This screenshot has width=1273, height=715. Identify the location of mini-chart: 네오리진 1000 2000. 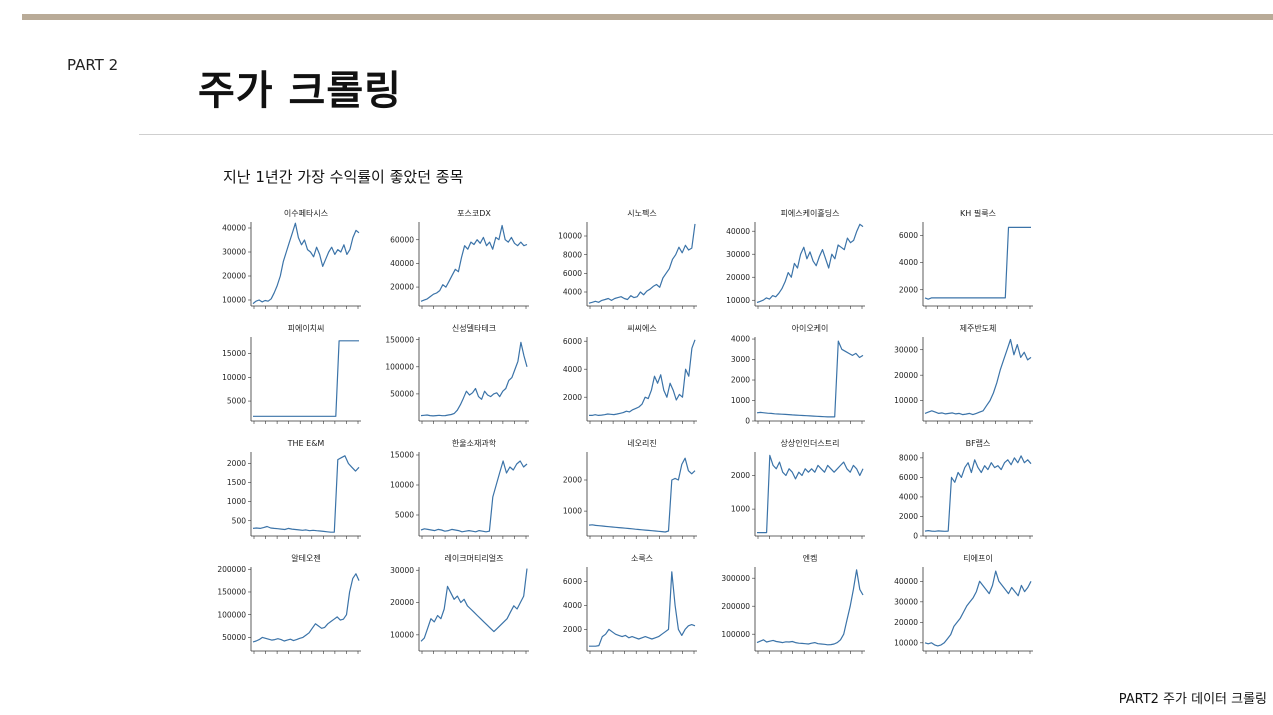
(630, 488).